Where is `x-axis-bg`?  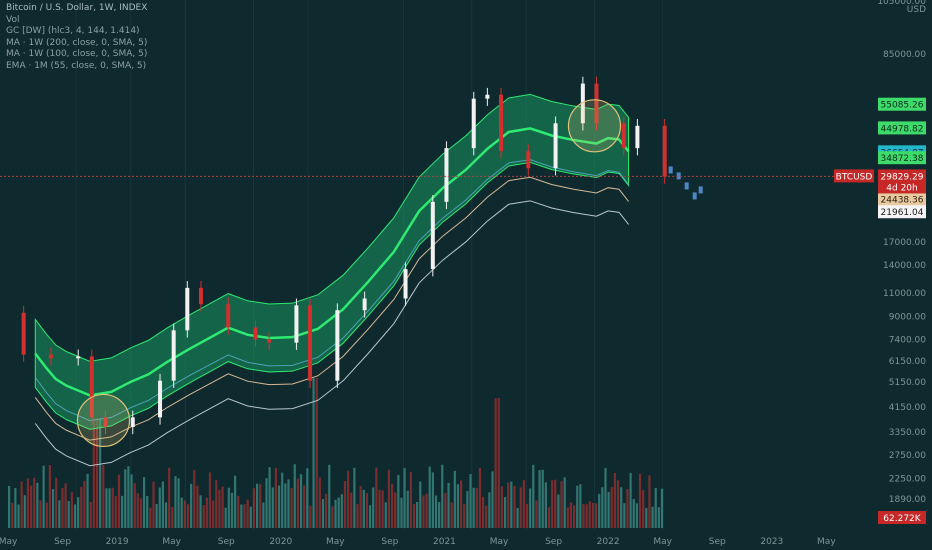 x-axis-bg is located at coordinates (466, 540).